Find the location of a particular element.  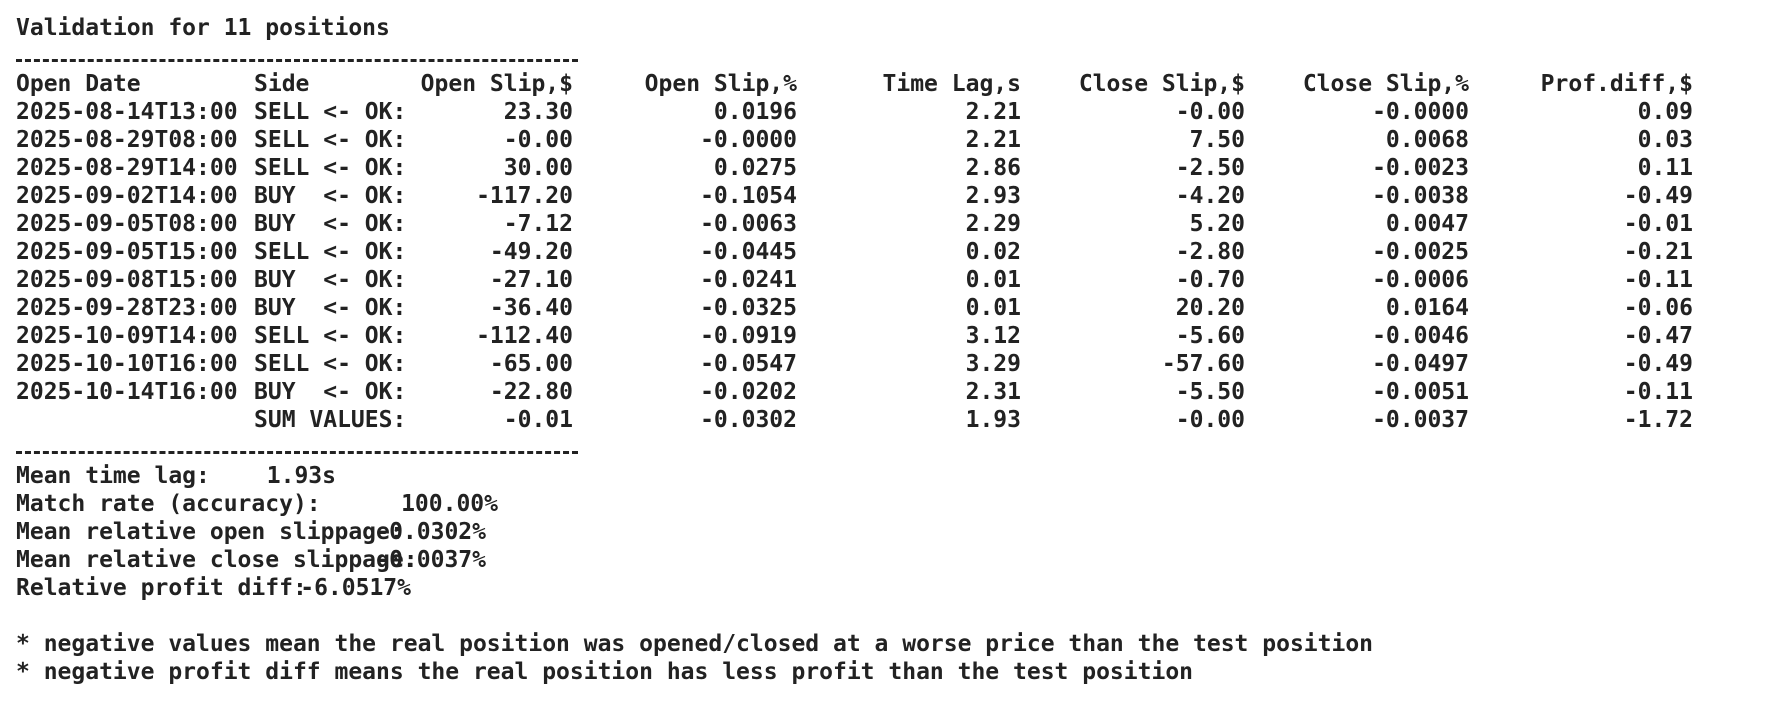

summary-line: Mean time lag: 1.93s is located at coordinates (896, 476).